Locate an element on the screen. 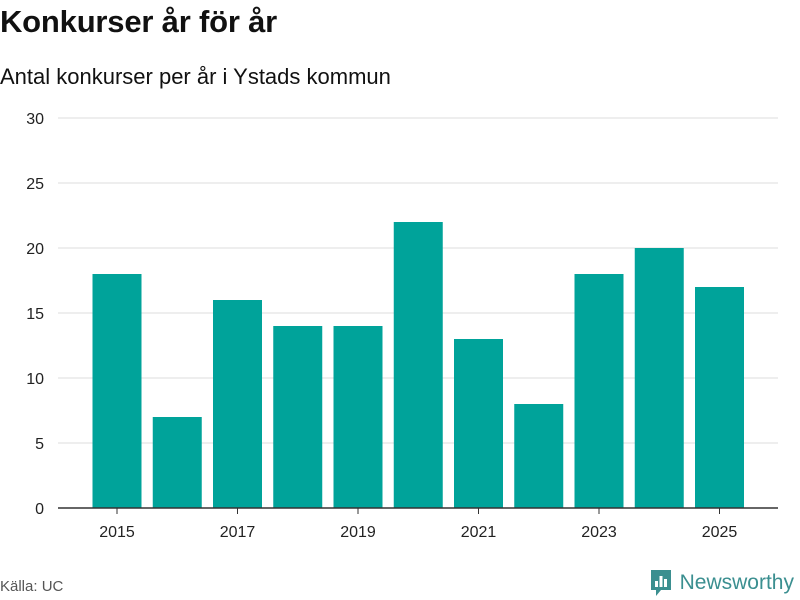 This screenshot has height=600, width=800. y-tick-label: 15 is located at coordinates (35, 314).